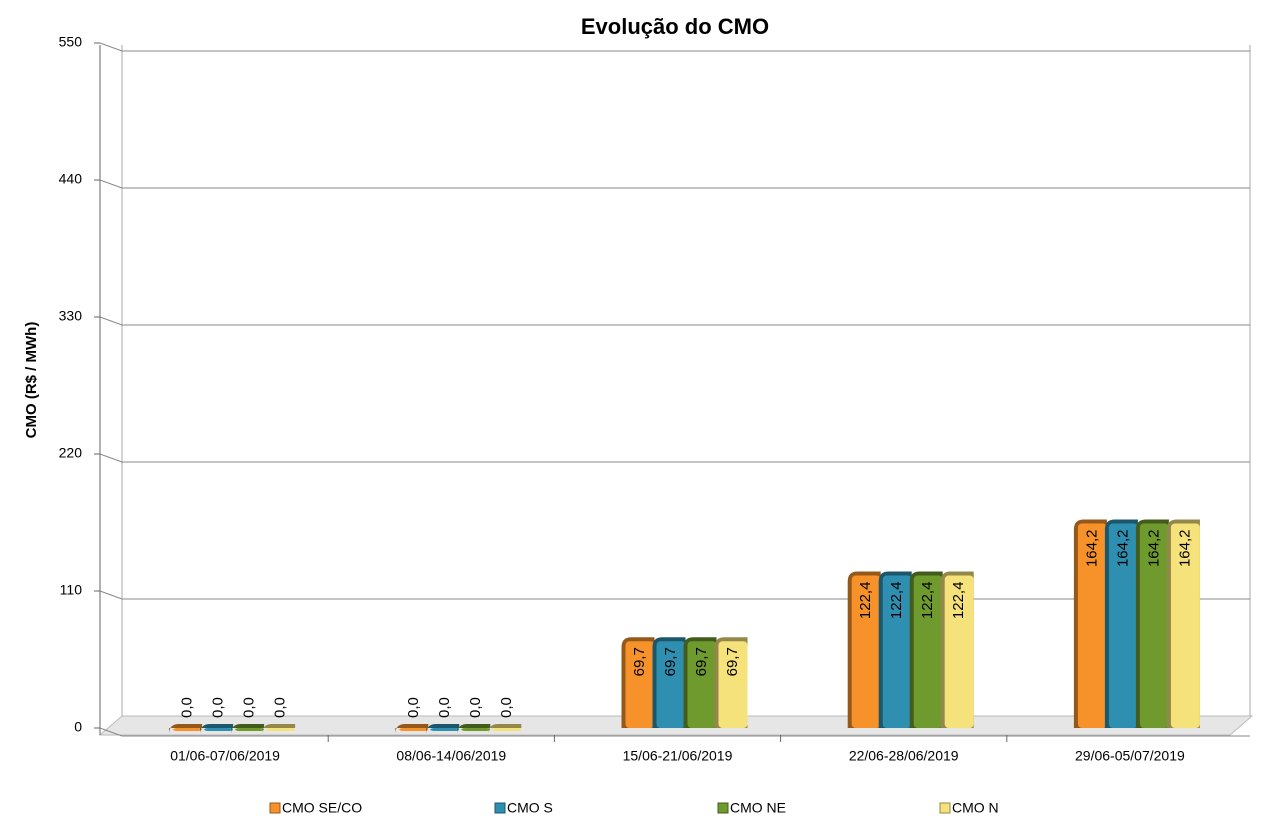  What do you see at coordinates (78, 727) in the screenshot?
I see `y-tick-label: 0` at bounding box center [78, 727].